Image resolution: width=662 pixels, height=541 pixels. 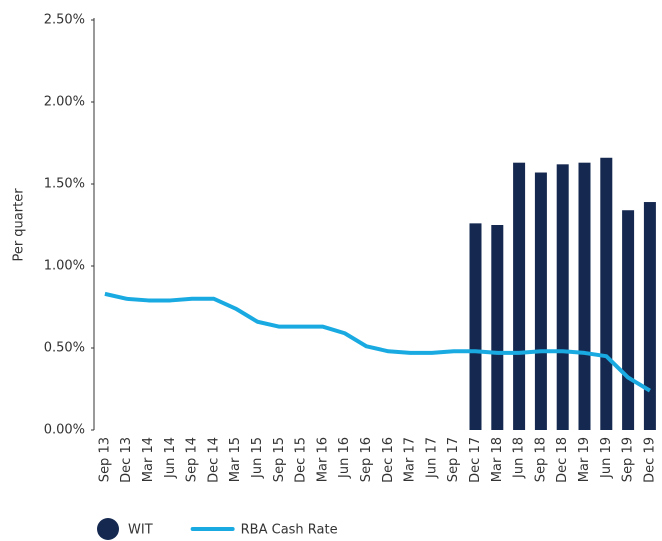 What do you see at coordinates (64, 348) in the screenshot?
I see `y-tick-label: 0.50%` at bounding box center [64, 348].